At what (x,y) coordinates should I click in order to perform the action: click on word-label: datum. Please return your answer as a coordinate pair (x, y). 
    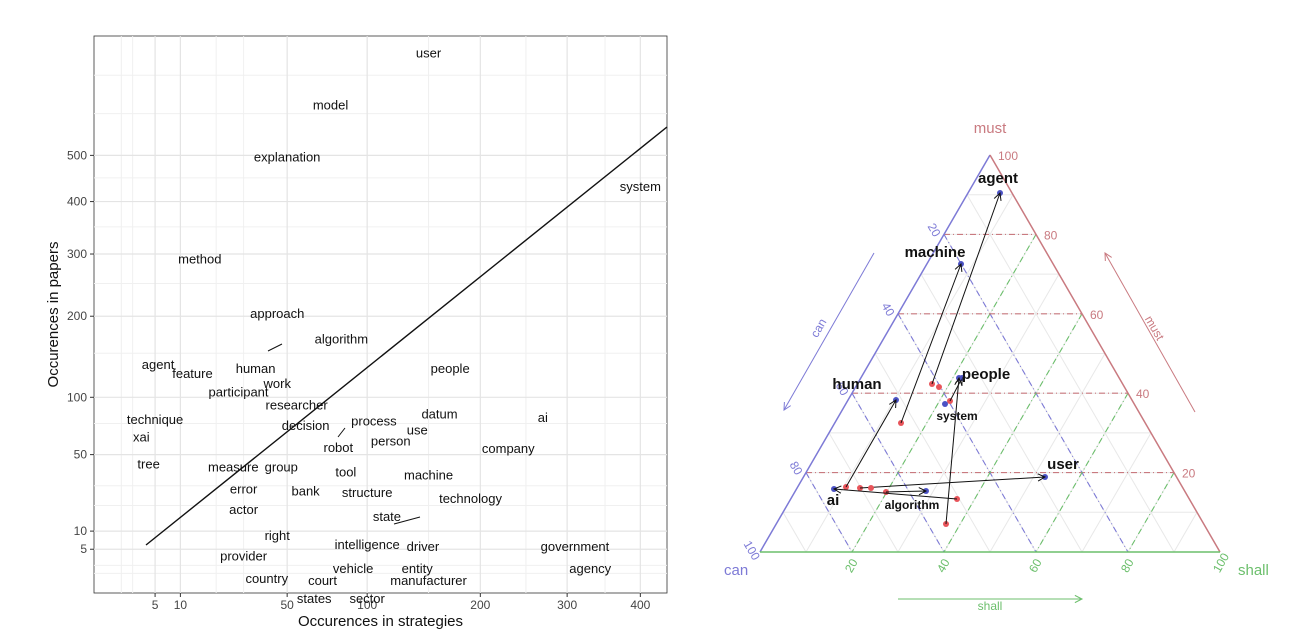
    Looking at the image, I should click on (439, 414).